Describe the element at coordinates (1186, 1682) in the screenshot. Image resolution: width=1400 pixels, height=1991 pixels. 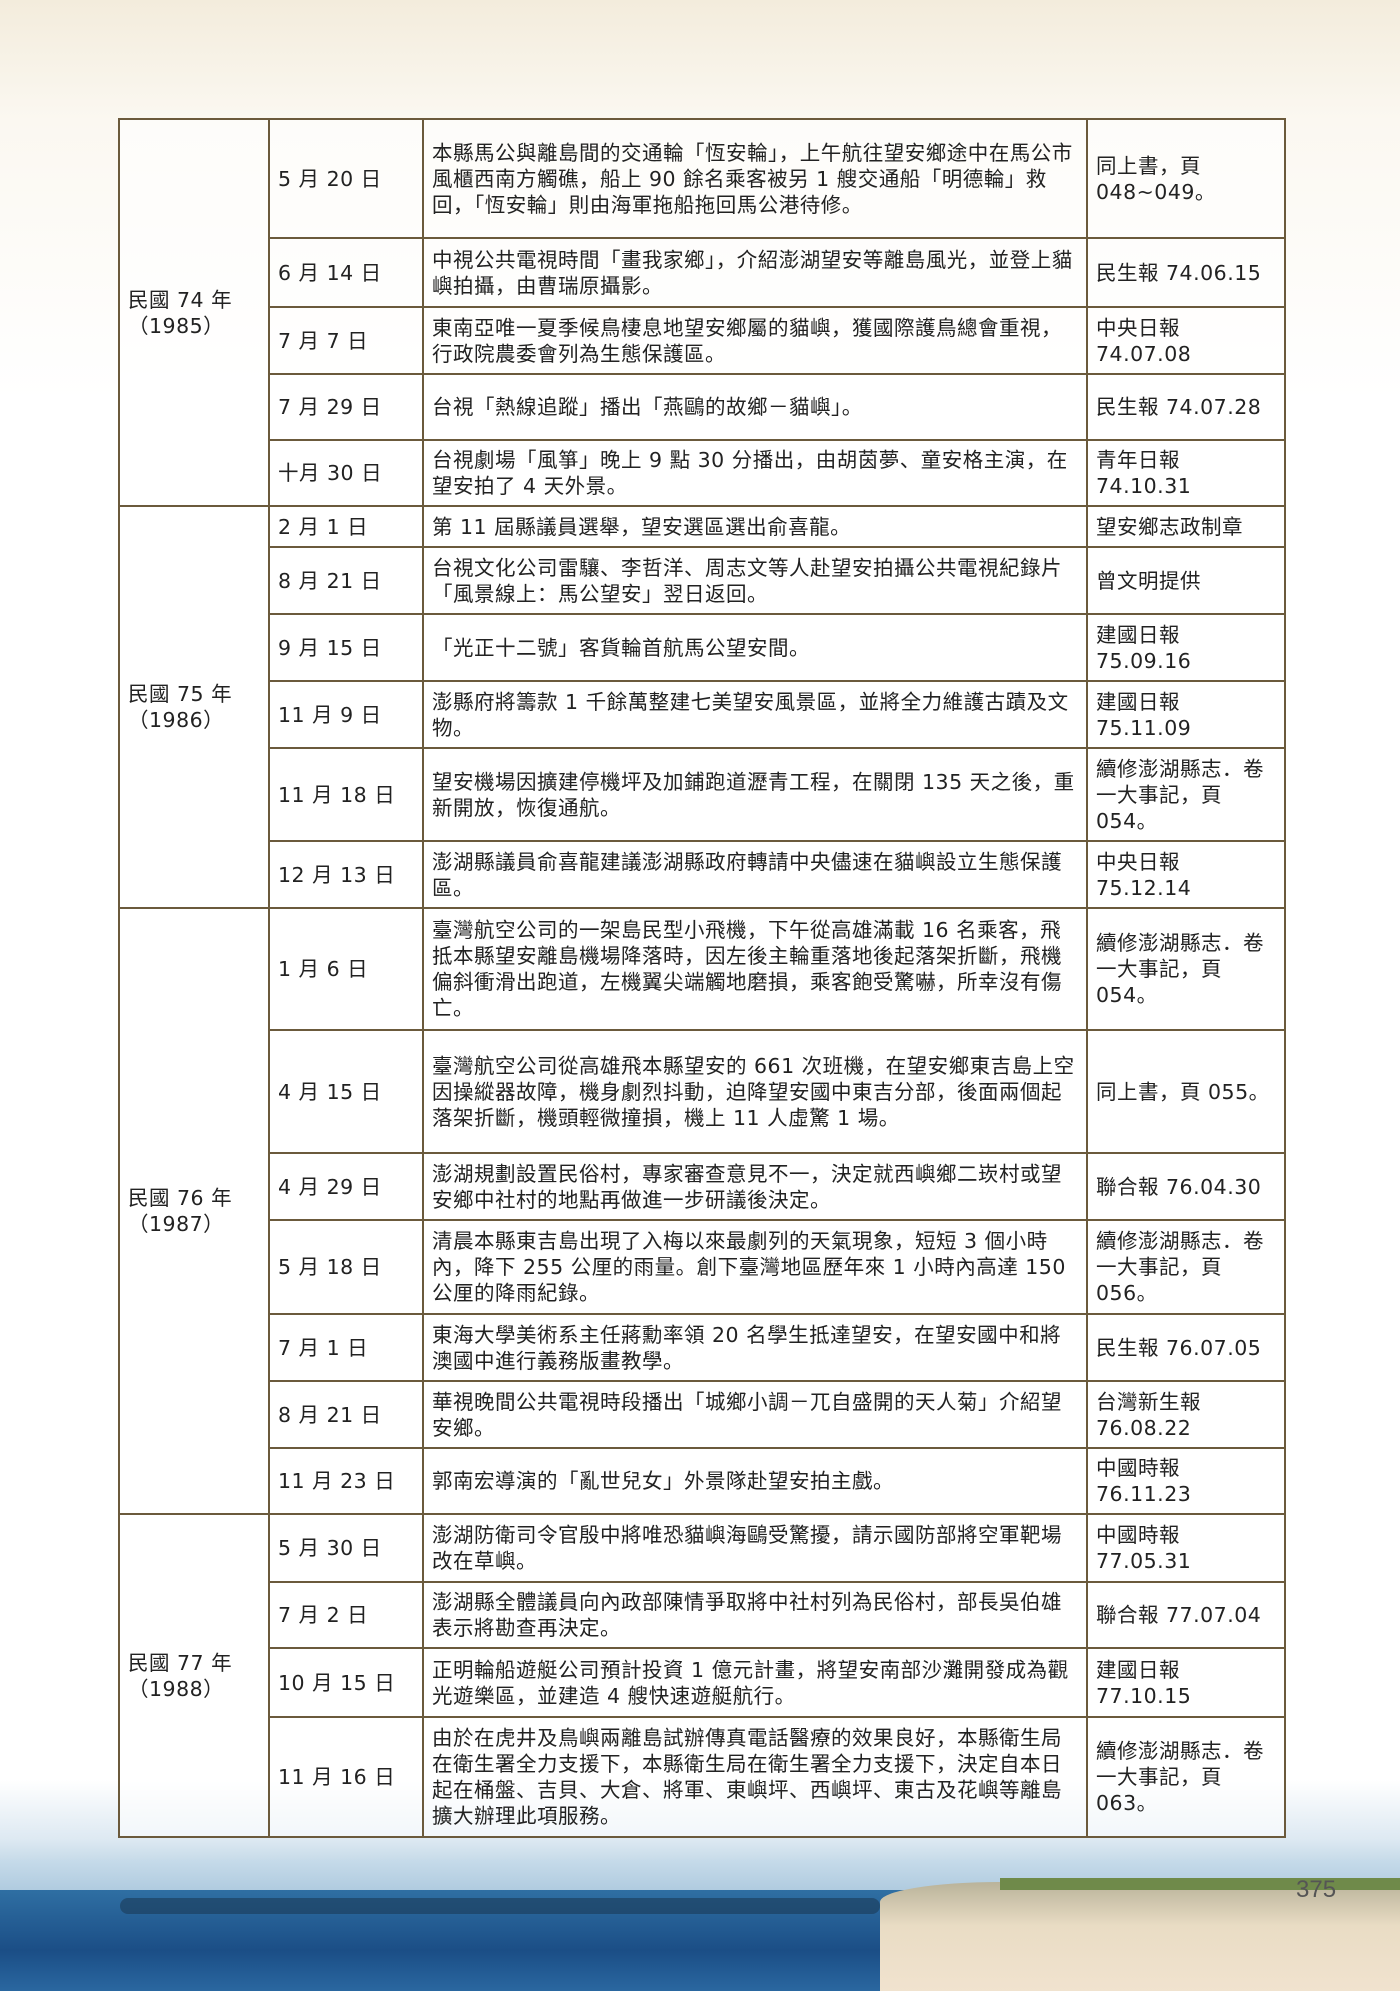
I see `source-cell: 建國日報 77.10.15` at that location.